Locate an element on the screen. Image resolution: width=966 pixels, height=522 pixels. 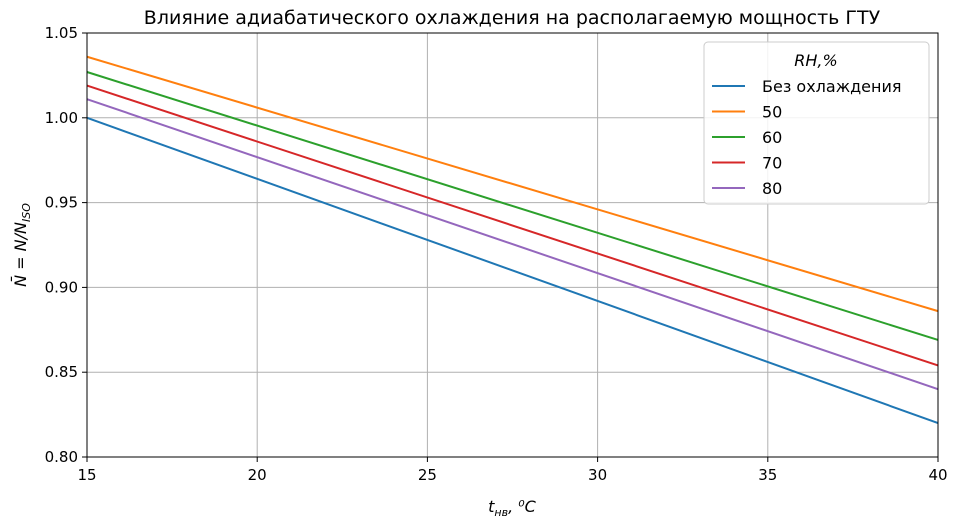
legend-label-2: 60 is located at coordinates (772, 137).